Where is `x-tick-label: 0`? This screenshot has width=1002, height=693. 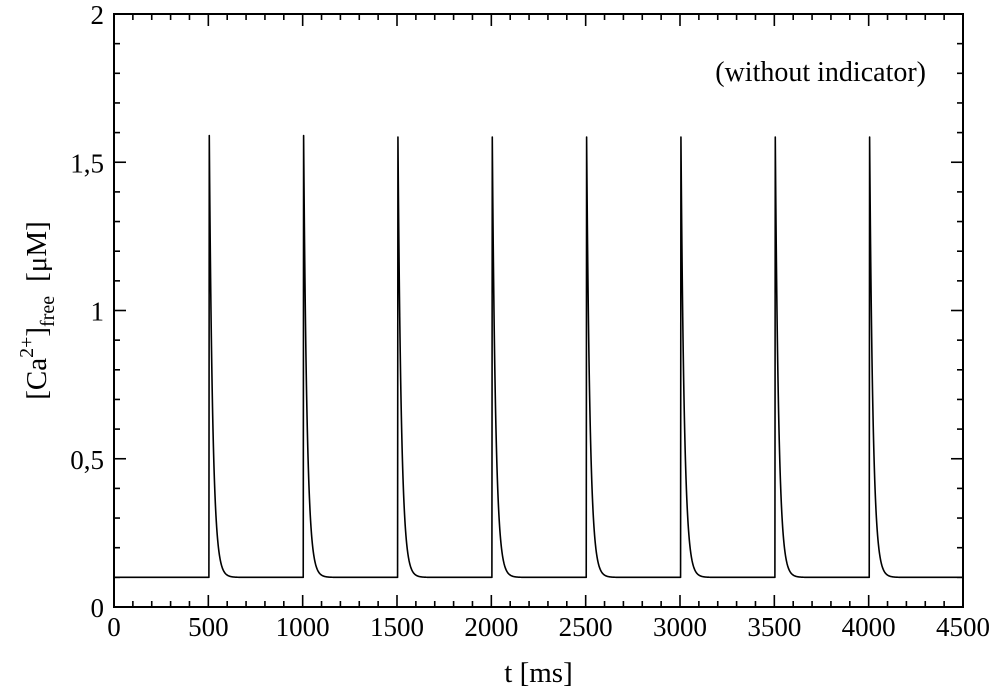
x-tick-label: 0 is located at coordinates (114, 627).